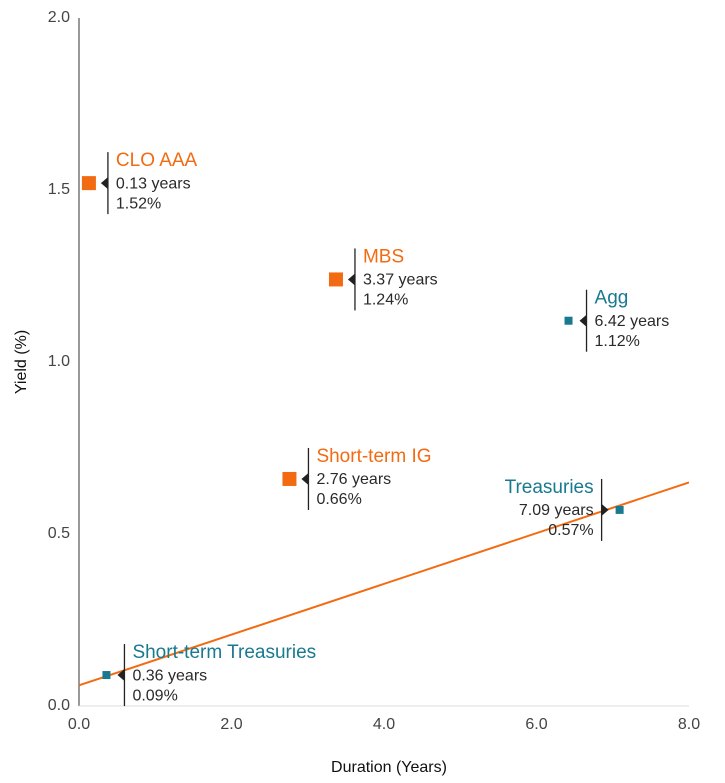  Describe the element at coordinates (59, 17) in the screenshot. I see `y-tick-label: 2.0` at that location.